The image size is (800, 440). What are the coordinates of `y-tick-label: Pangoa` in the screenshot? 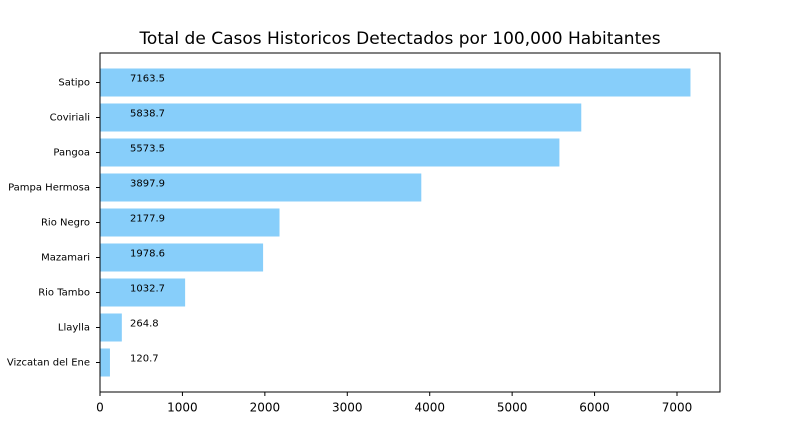 It's located at (71, 153).